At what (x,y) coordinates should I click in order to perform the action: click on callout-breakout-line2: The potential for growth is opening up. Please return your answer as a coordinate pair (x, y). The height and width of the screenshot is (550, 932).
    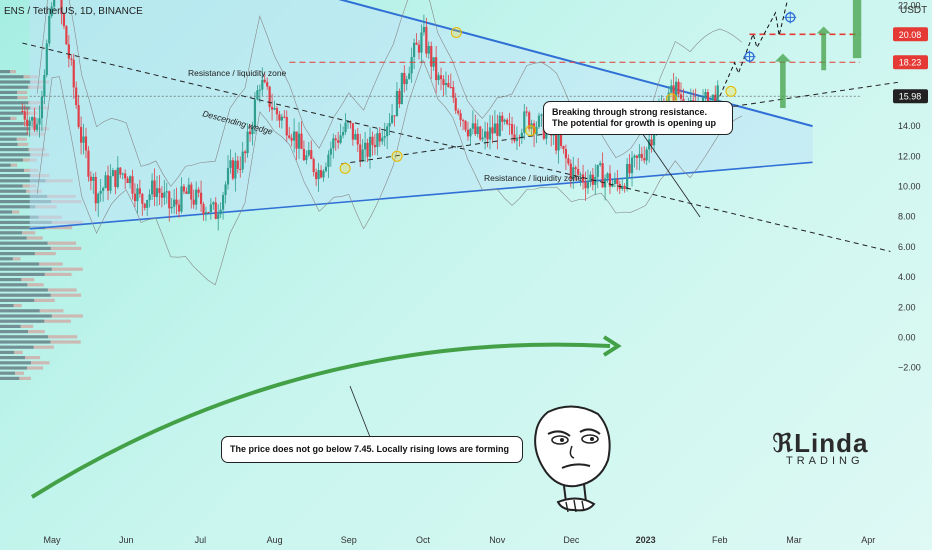
    Looking at the image, I should click on (634, 123).